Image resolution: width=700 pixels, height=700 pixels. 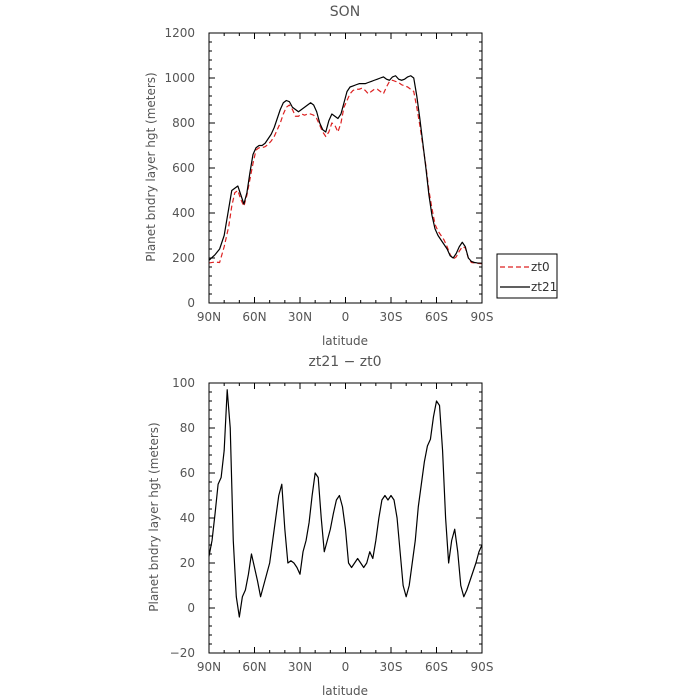 I want to click on legend-box, so click(x=527, y=276).